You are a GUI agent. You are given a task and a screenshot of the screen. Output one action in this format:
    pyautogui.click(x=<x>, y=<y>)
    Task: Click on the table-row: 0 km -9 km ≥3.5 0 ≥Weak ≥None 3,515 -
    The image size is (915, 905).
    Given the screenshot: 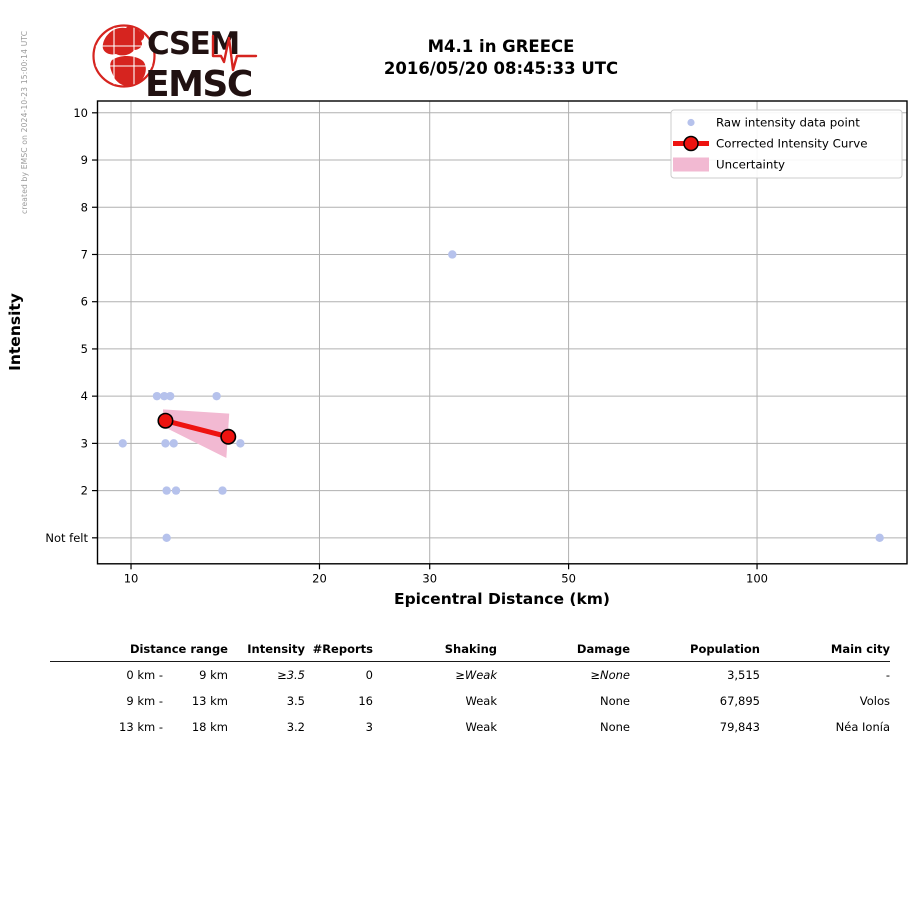 What is the action you would take?
    pyautogui.click(x=470, y=675)
    